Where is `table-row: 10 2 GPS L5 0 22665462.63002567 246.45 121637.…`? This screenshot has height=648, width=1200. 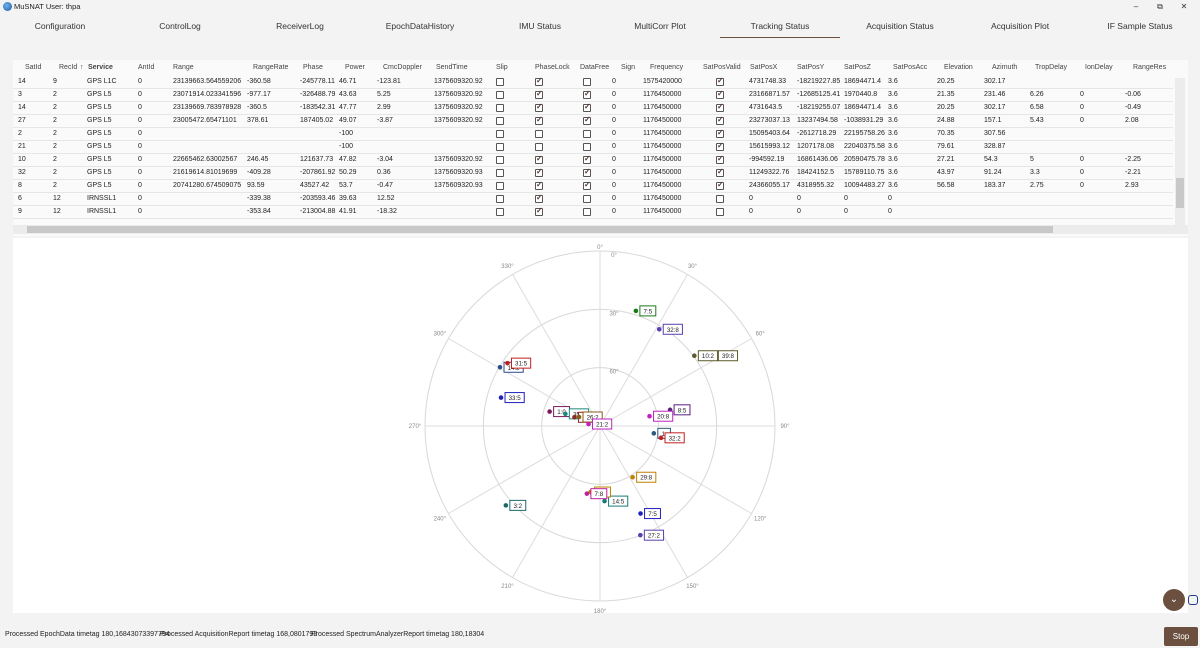 table-row: 10 2 GPS L5 0 22665462.63002567 246.45 121637.… is located at coordinates (593, 160).